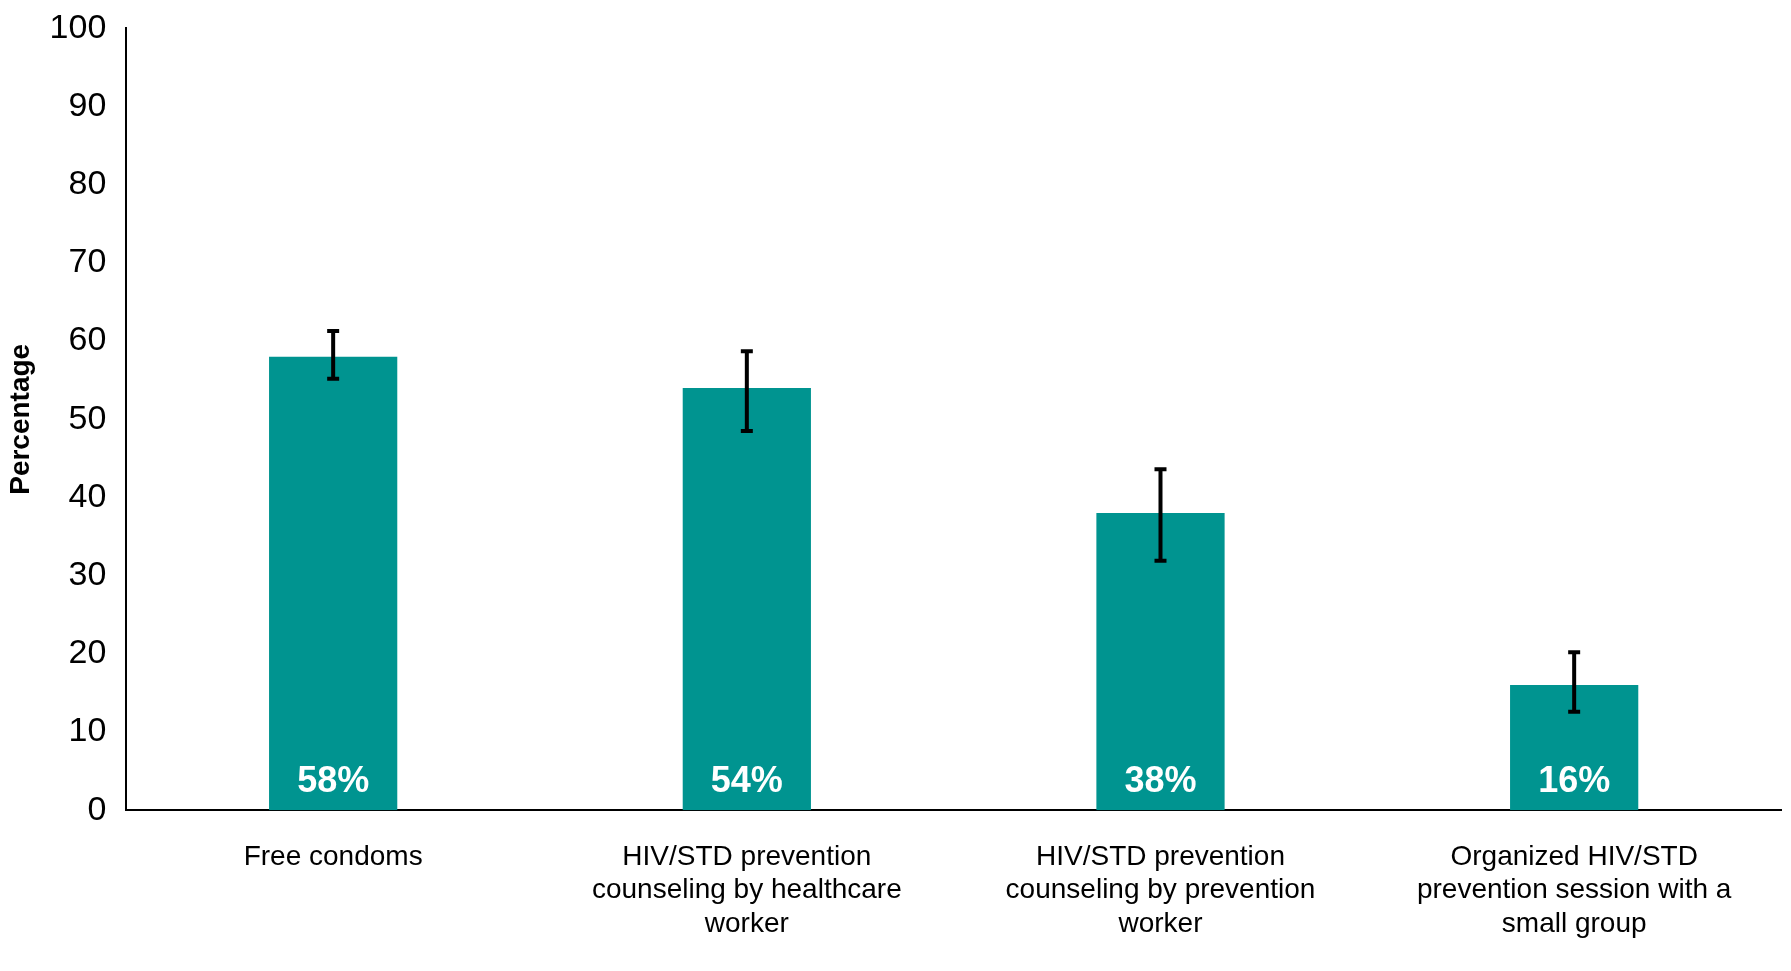 The image size is (1791, 971). Describe the element at coordinates (97, 807) in the screenshot. I see `y-tick-label: 0` at that location.